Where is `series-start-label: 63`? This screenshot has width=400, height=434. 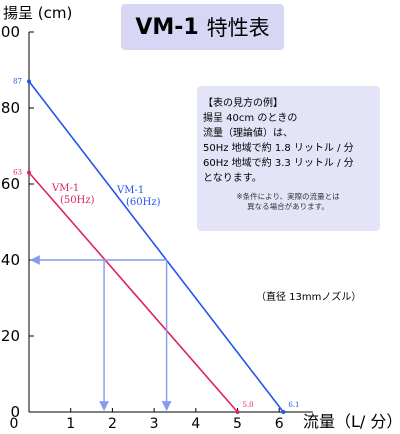
series-start-label: 63 is located at coordinates (17, 173).